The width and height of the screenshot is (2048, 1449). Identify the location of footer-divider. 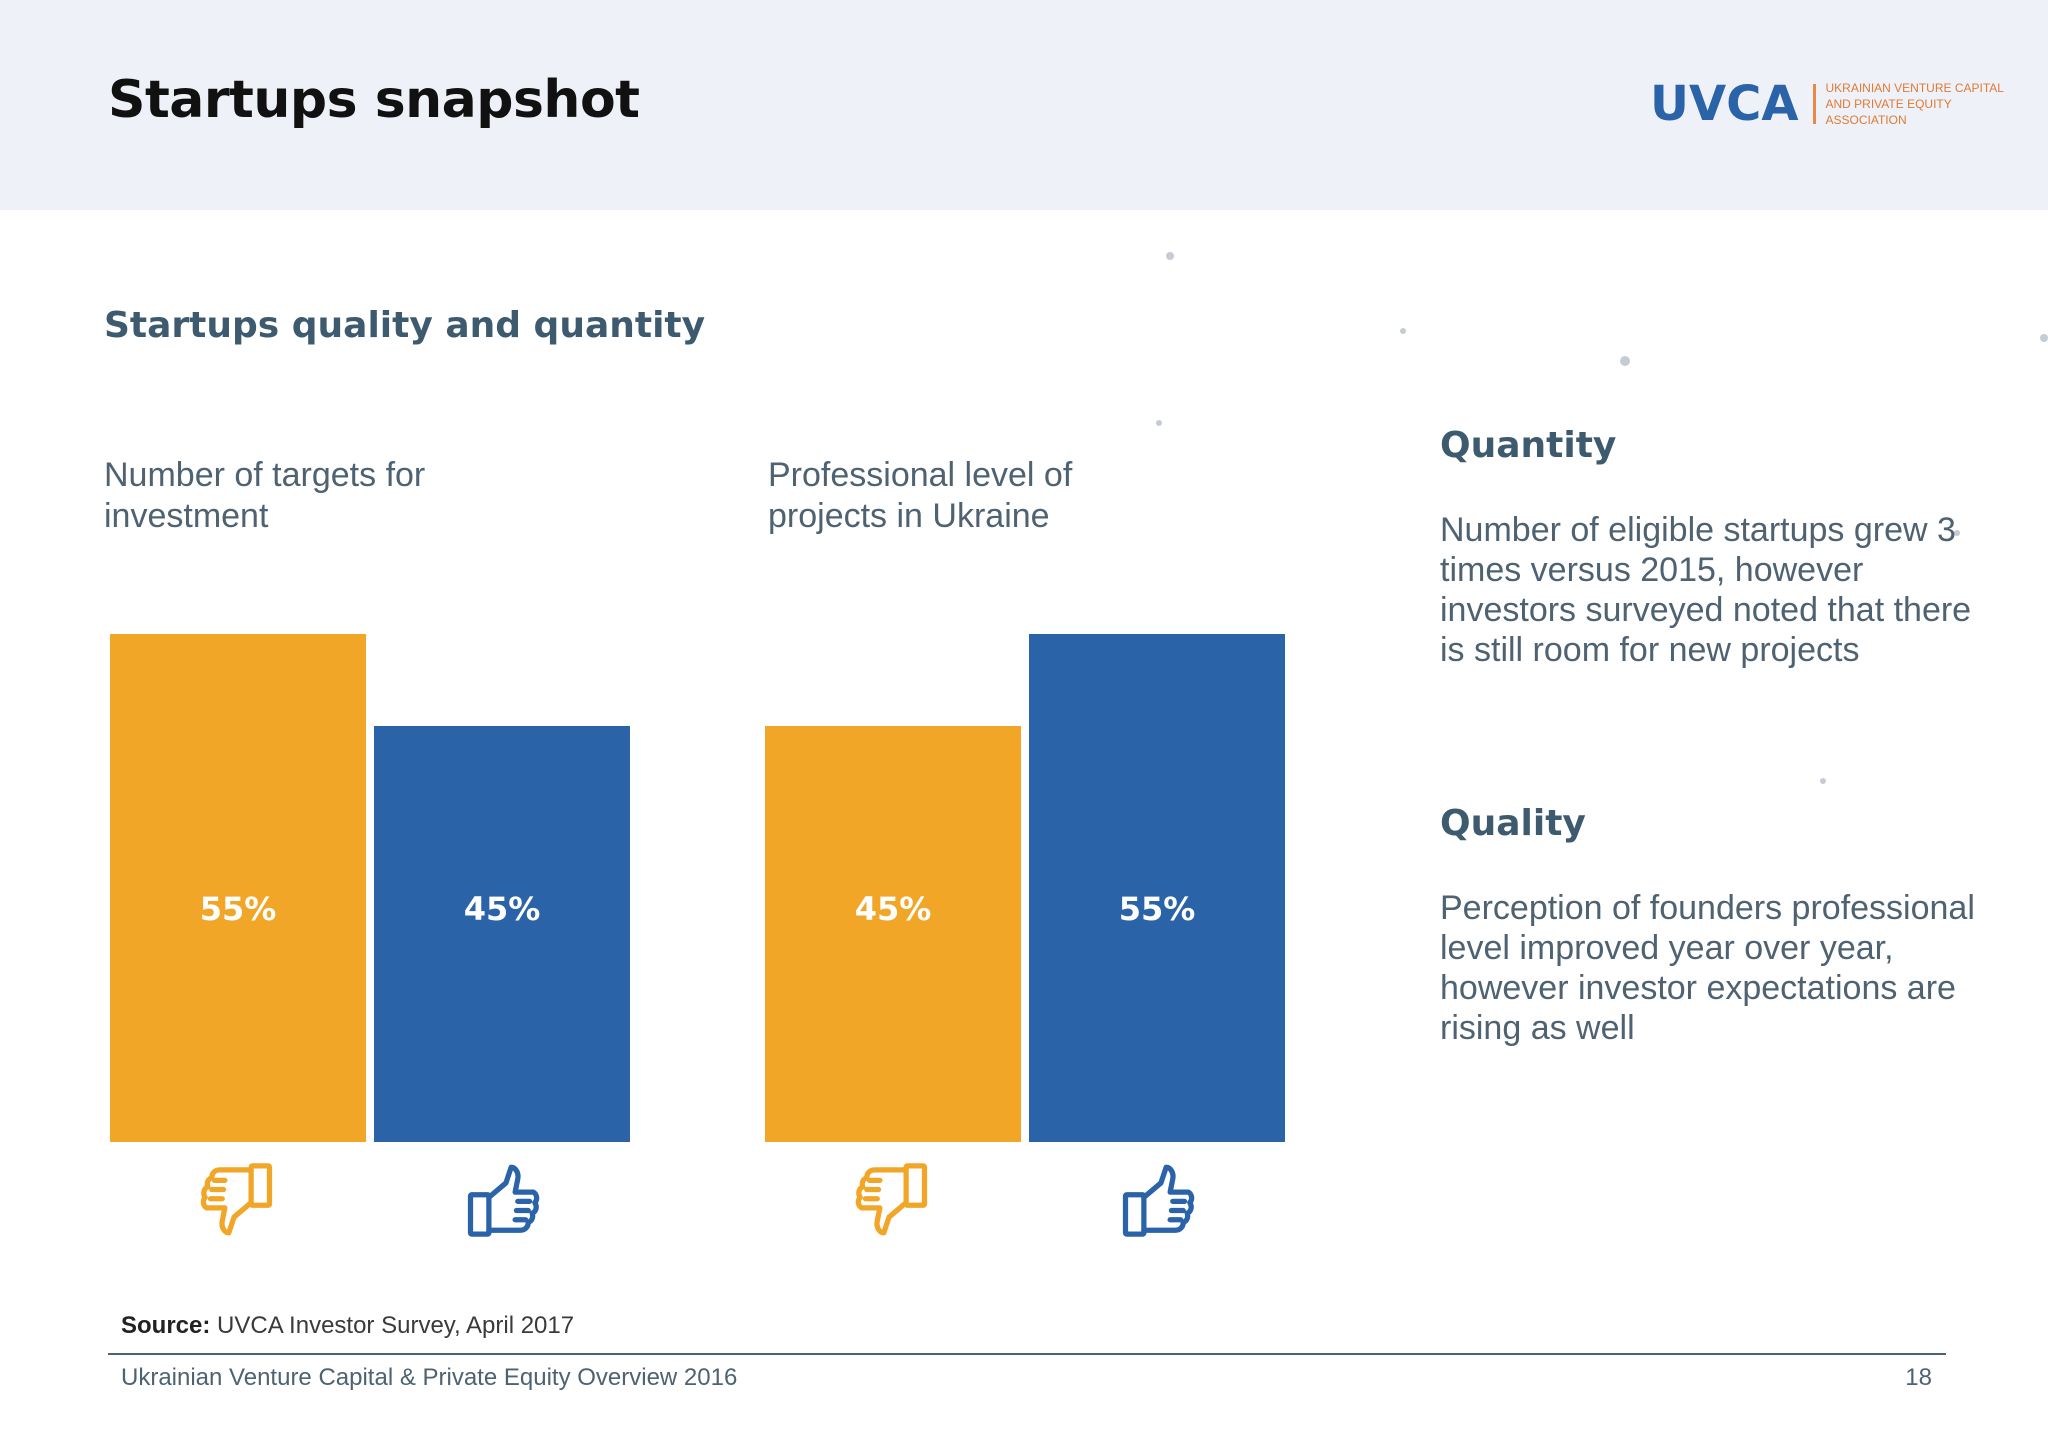
(1027, 1354).